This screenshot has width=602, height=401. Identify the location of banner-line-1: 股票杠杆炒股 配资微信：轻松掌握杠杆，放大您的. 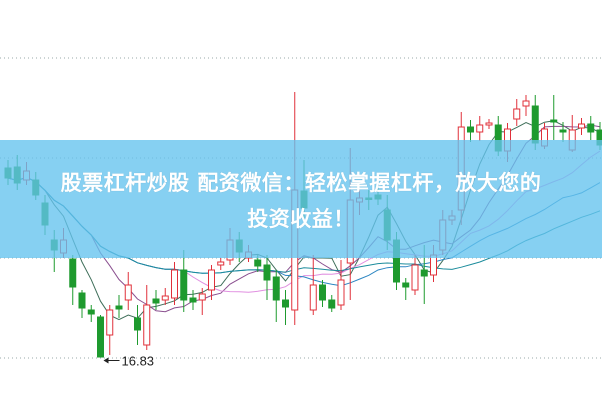
(301, 183).